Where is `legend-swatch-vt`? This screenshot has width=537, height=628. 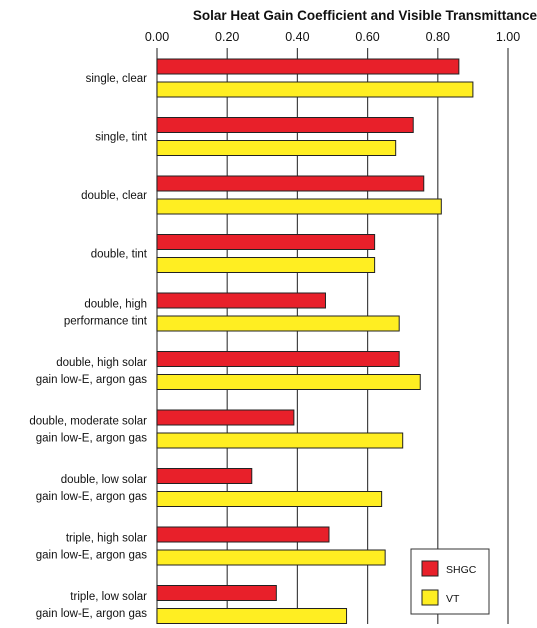 legend-swatch-vt is located at coordinates (430, 597).